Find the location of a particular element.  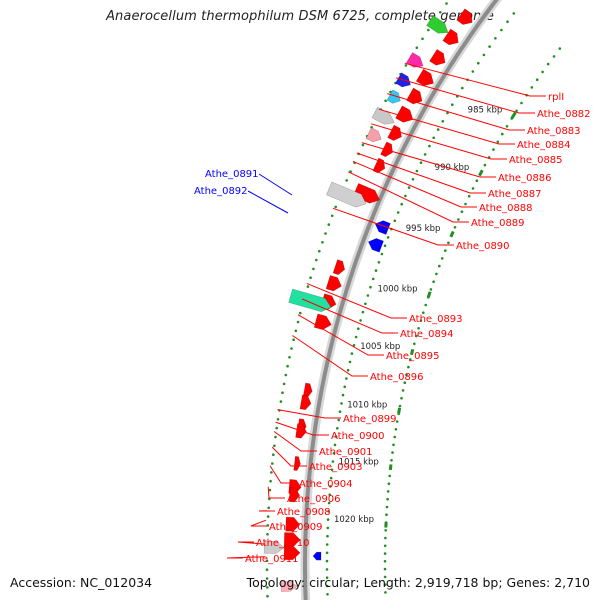

gene-label: Athe_0900 is located at coordinates (358, 436).